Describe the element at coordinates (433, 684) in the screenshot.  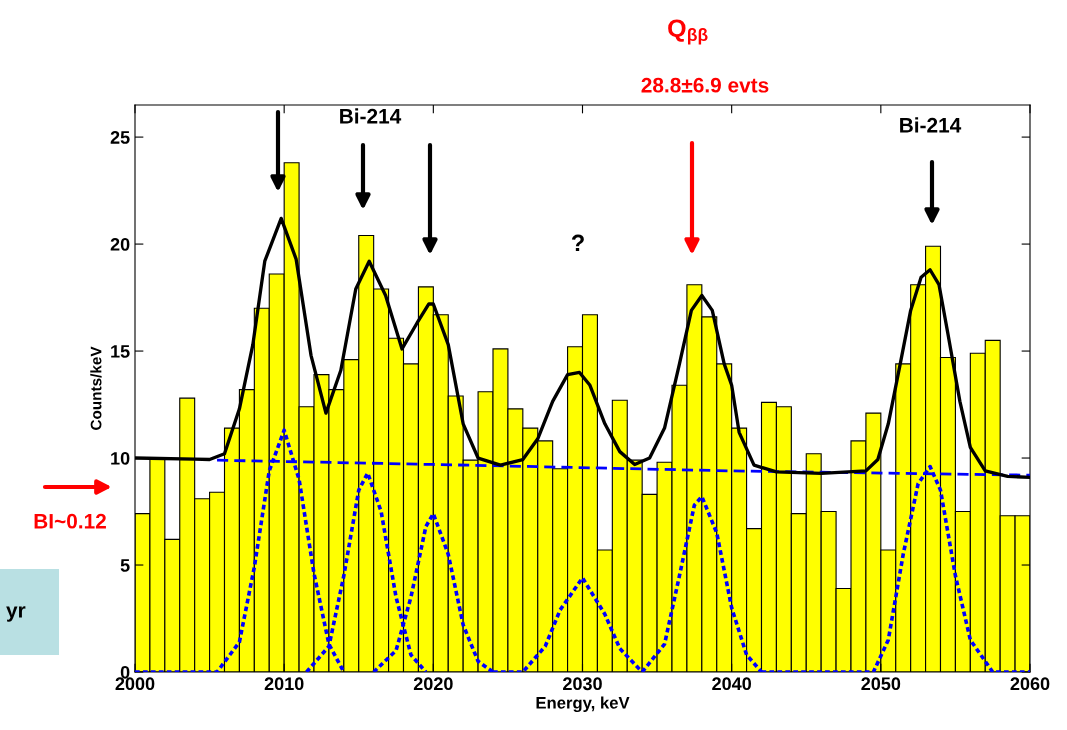
I see `x-tick-label: 2020` at that location.